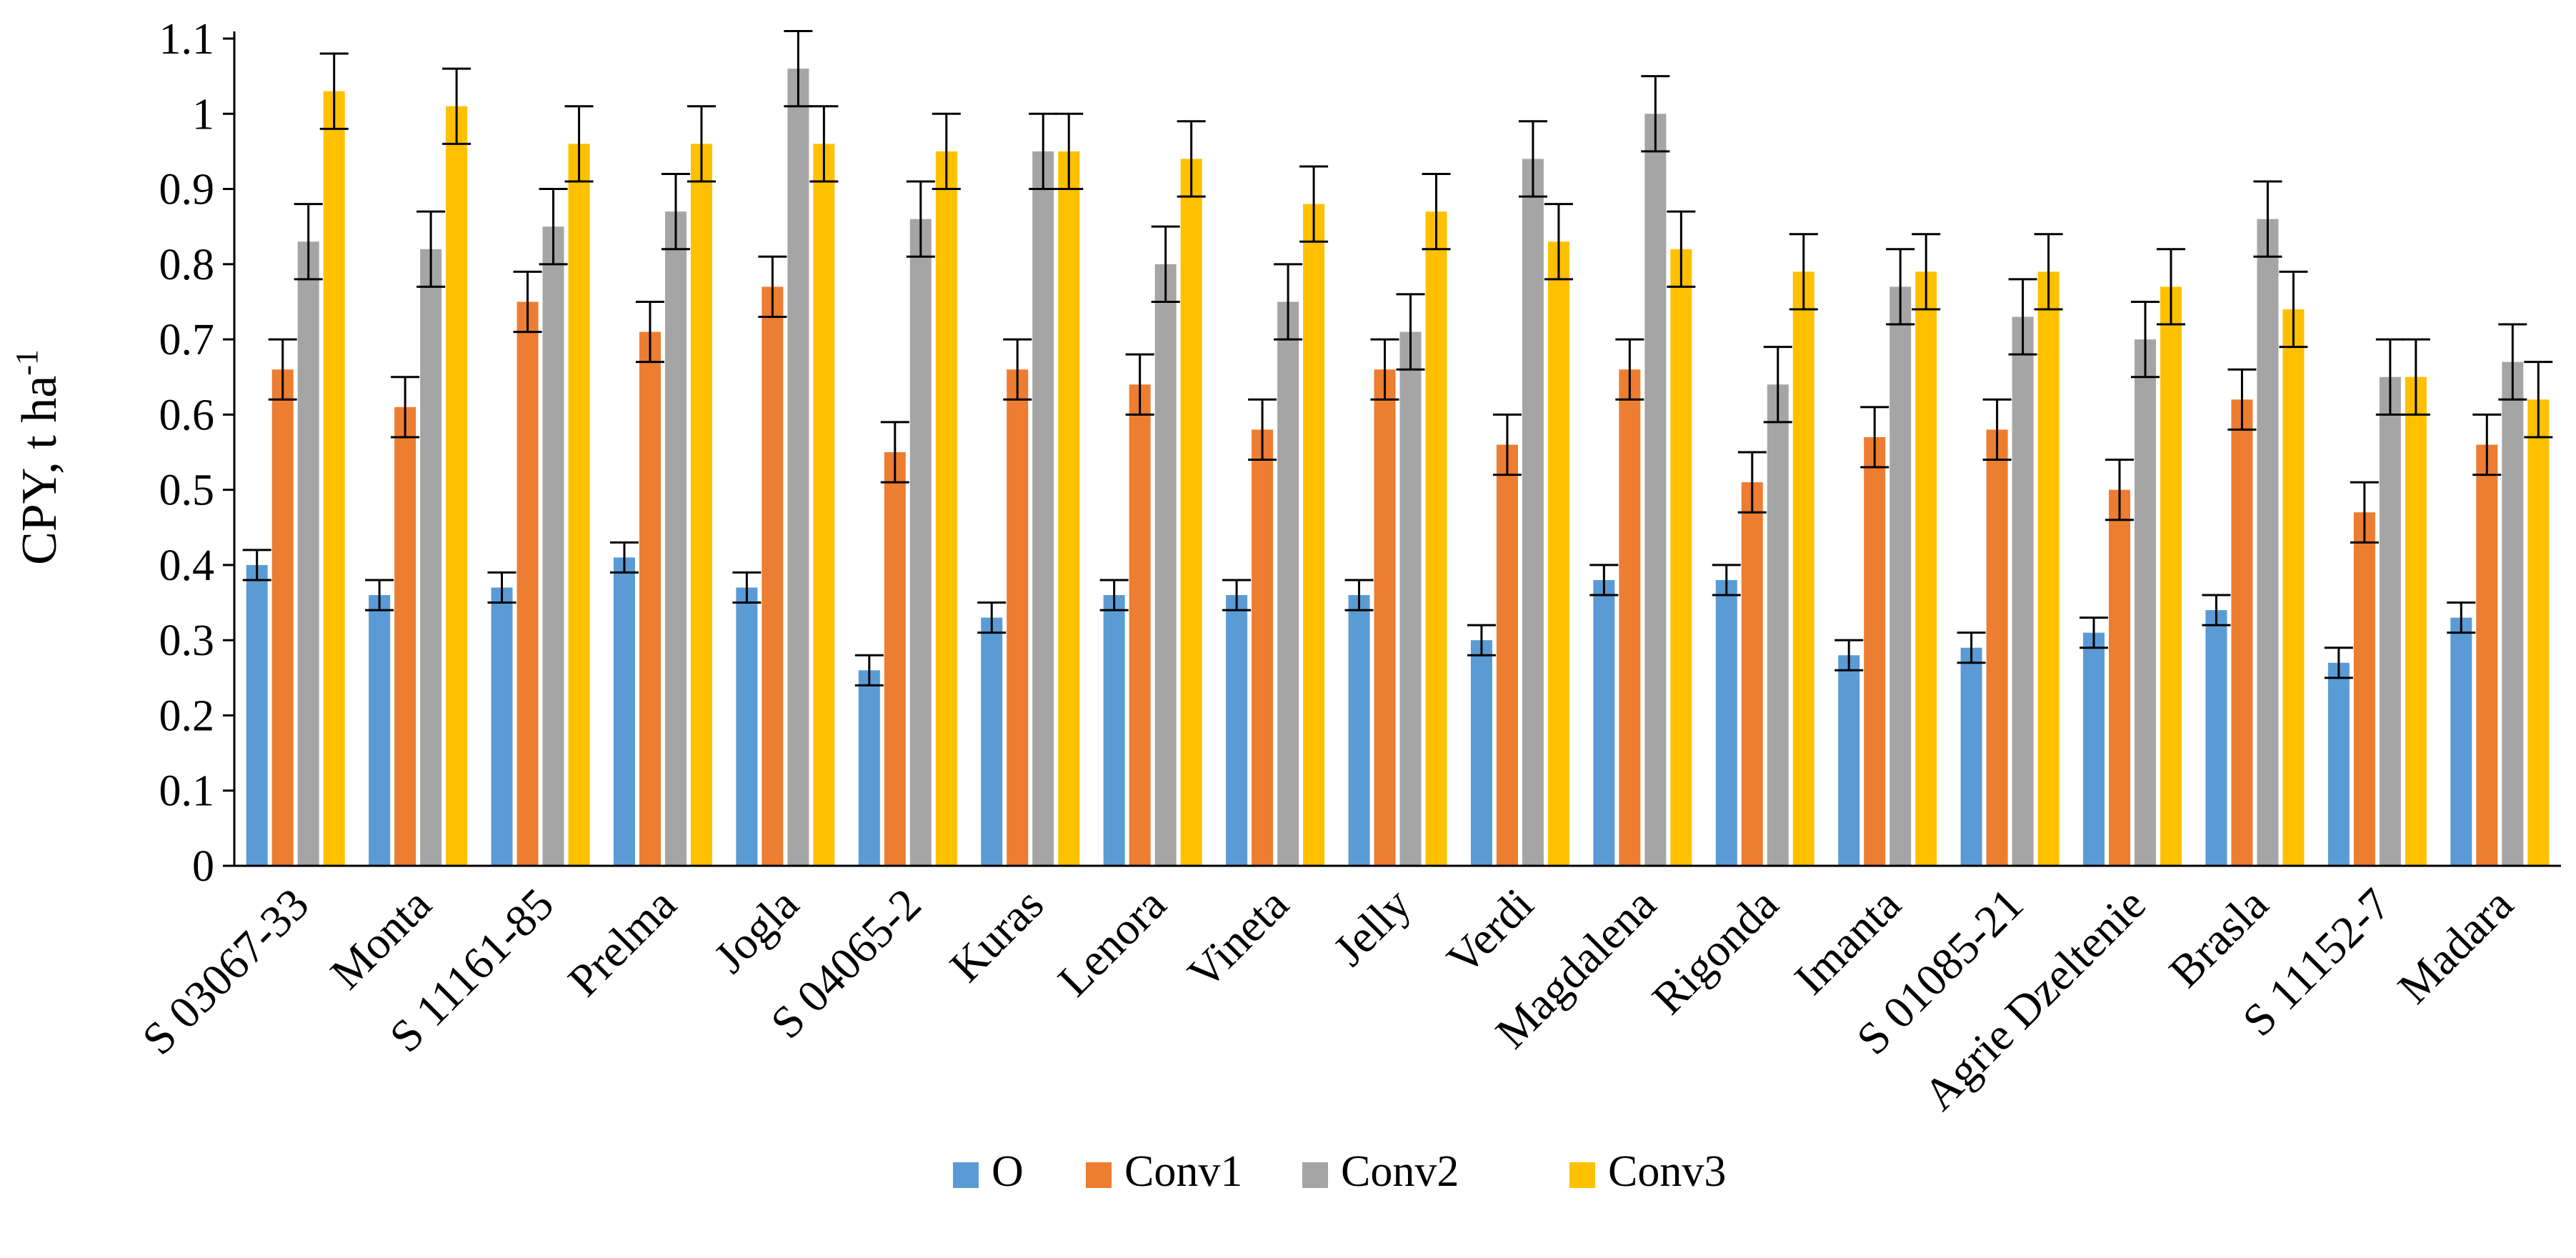  Describe the element at coordinates (187, 190) in the screenshot. I see `y-tick-label: 0.9` at that location.